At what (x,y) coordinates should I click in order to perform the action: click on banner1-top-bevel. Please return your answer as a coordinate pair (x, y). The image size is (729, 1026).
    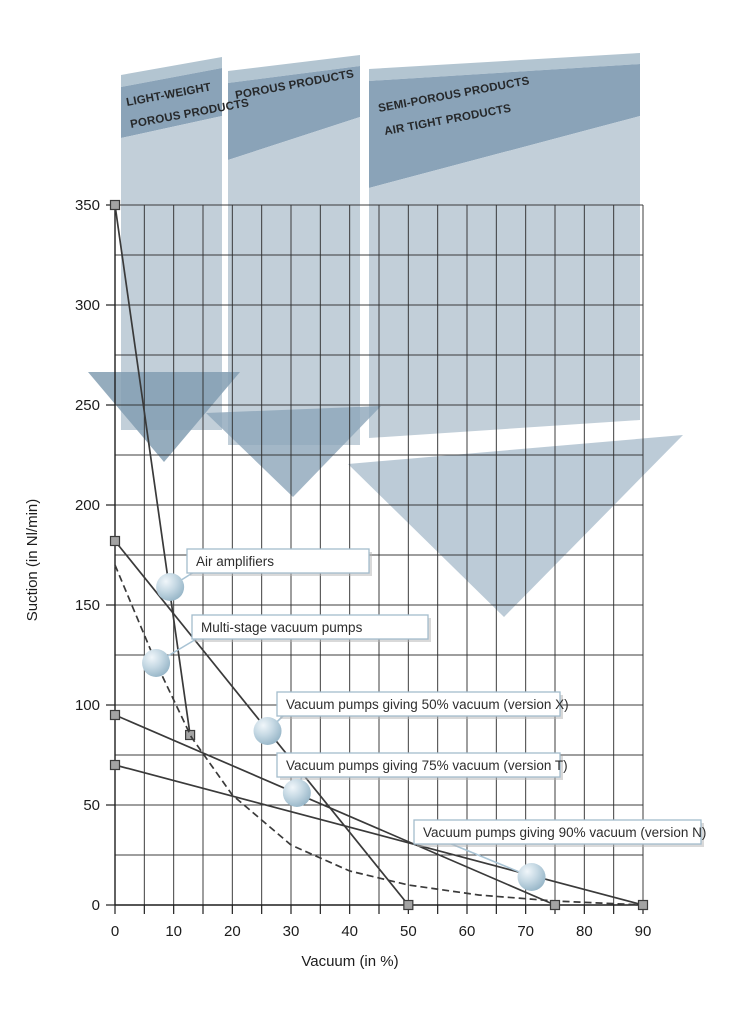
    Looking at the image, I should click on (171, 72).